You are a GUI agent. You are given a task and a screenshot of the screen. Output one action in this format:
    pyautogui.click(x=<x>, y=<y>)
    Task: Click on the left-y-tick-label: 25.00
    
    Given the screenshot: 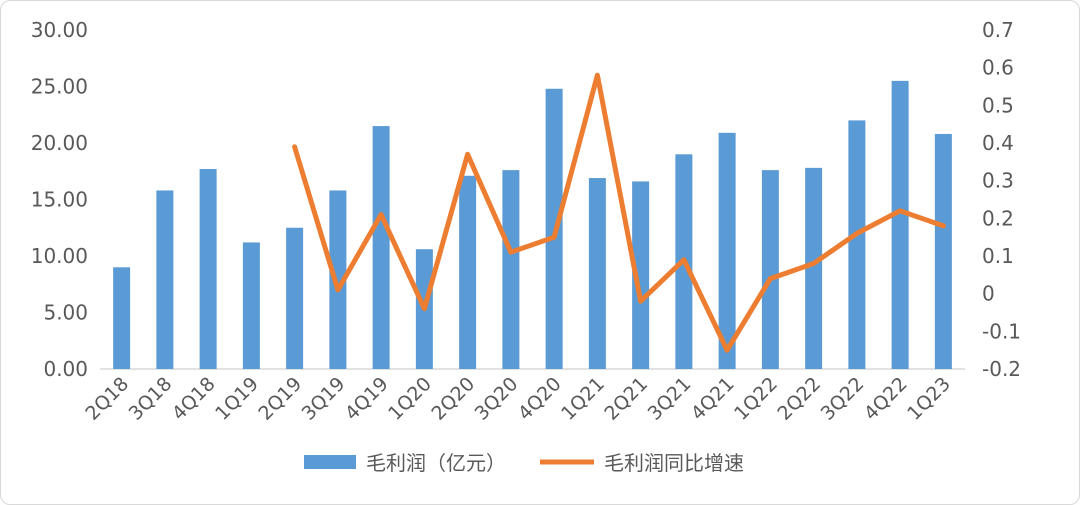 What is the action you would take?
    pyautogui.click(x=59, y=87)
    